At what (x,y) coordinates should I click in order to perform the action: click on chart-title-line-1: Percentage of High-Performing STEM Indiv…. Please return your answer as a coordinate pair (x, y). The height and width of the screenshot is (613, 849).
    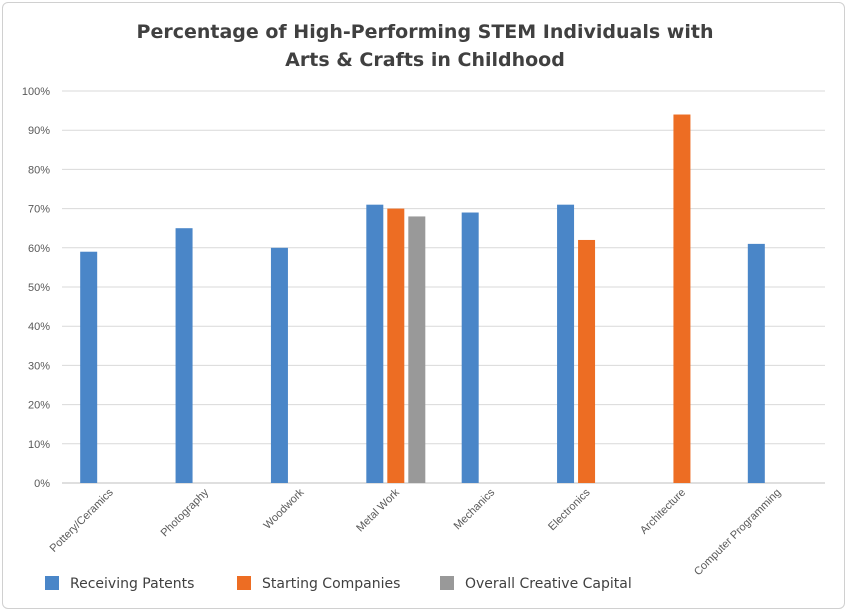
    Looking at the image, I should click on (425, 32).